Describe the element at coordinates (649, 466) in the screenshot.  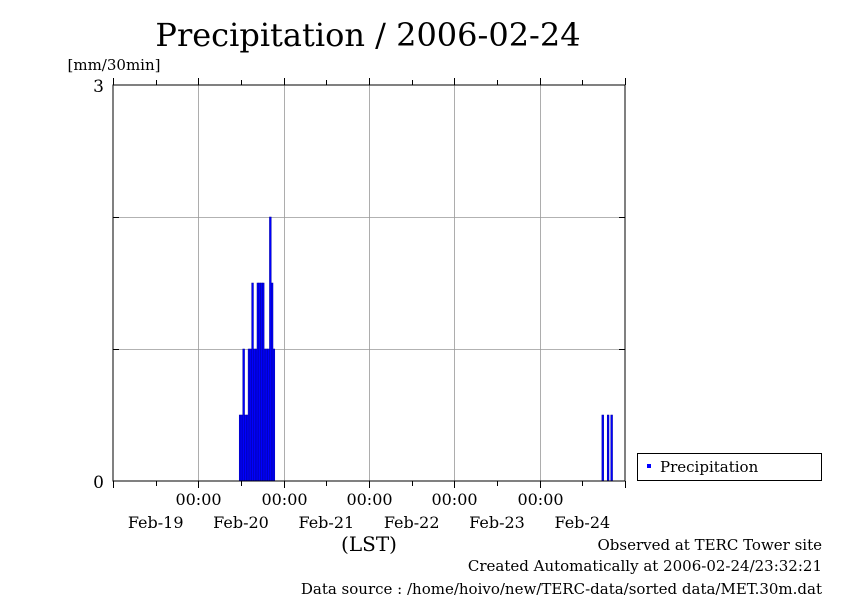
I see `legend-swatch` at that location.